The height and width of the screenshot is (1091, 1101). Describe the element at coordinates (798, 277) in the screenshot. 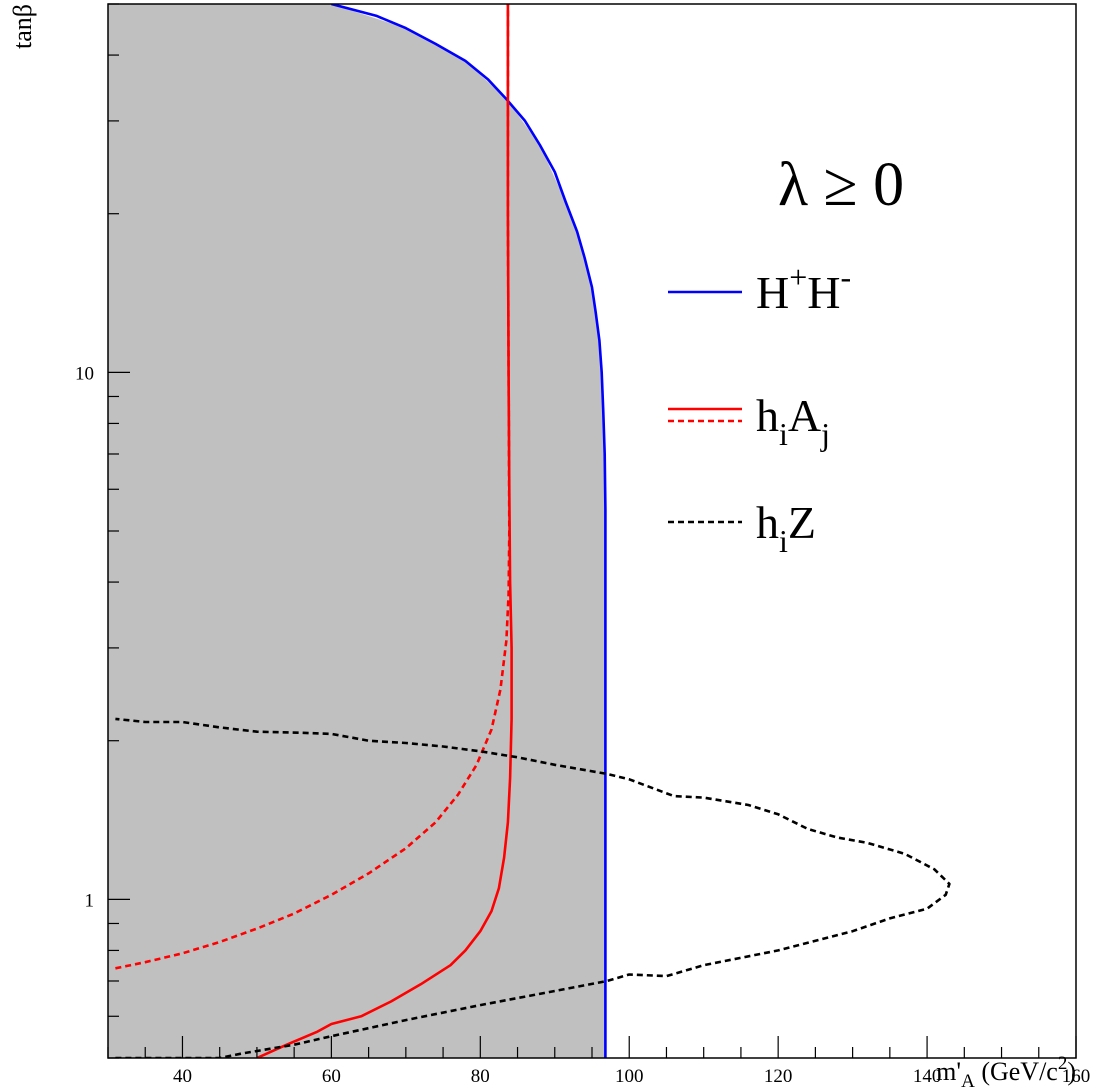

I see `legend-label-sup: +` at that location.